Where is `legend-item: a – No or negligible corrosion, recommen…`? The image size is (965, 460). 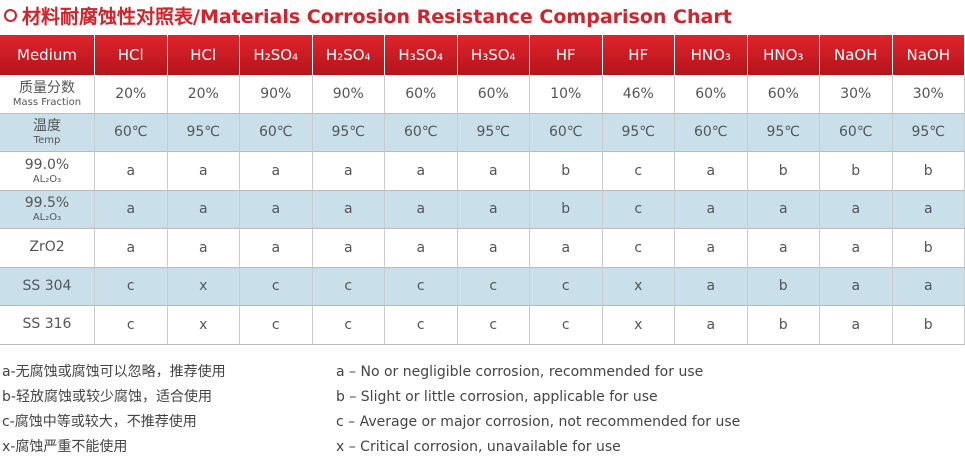 legend-item: a – No or negligible corrosion, recommen… is located at coordinates (538, 372).